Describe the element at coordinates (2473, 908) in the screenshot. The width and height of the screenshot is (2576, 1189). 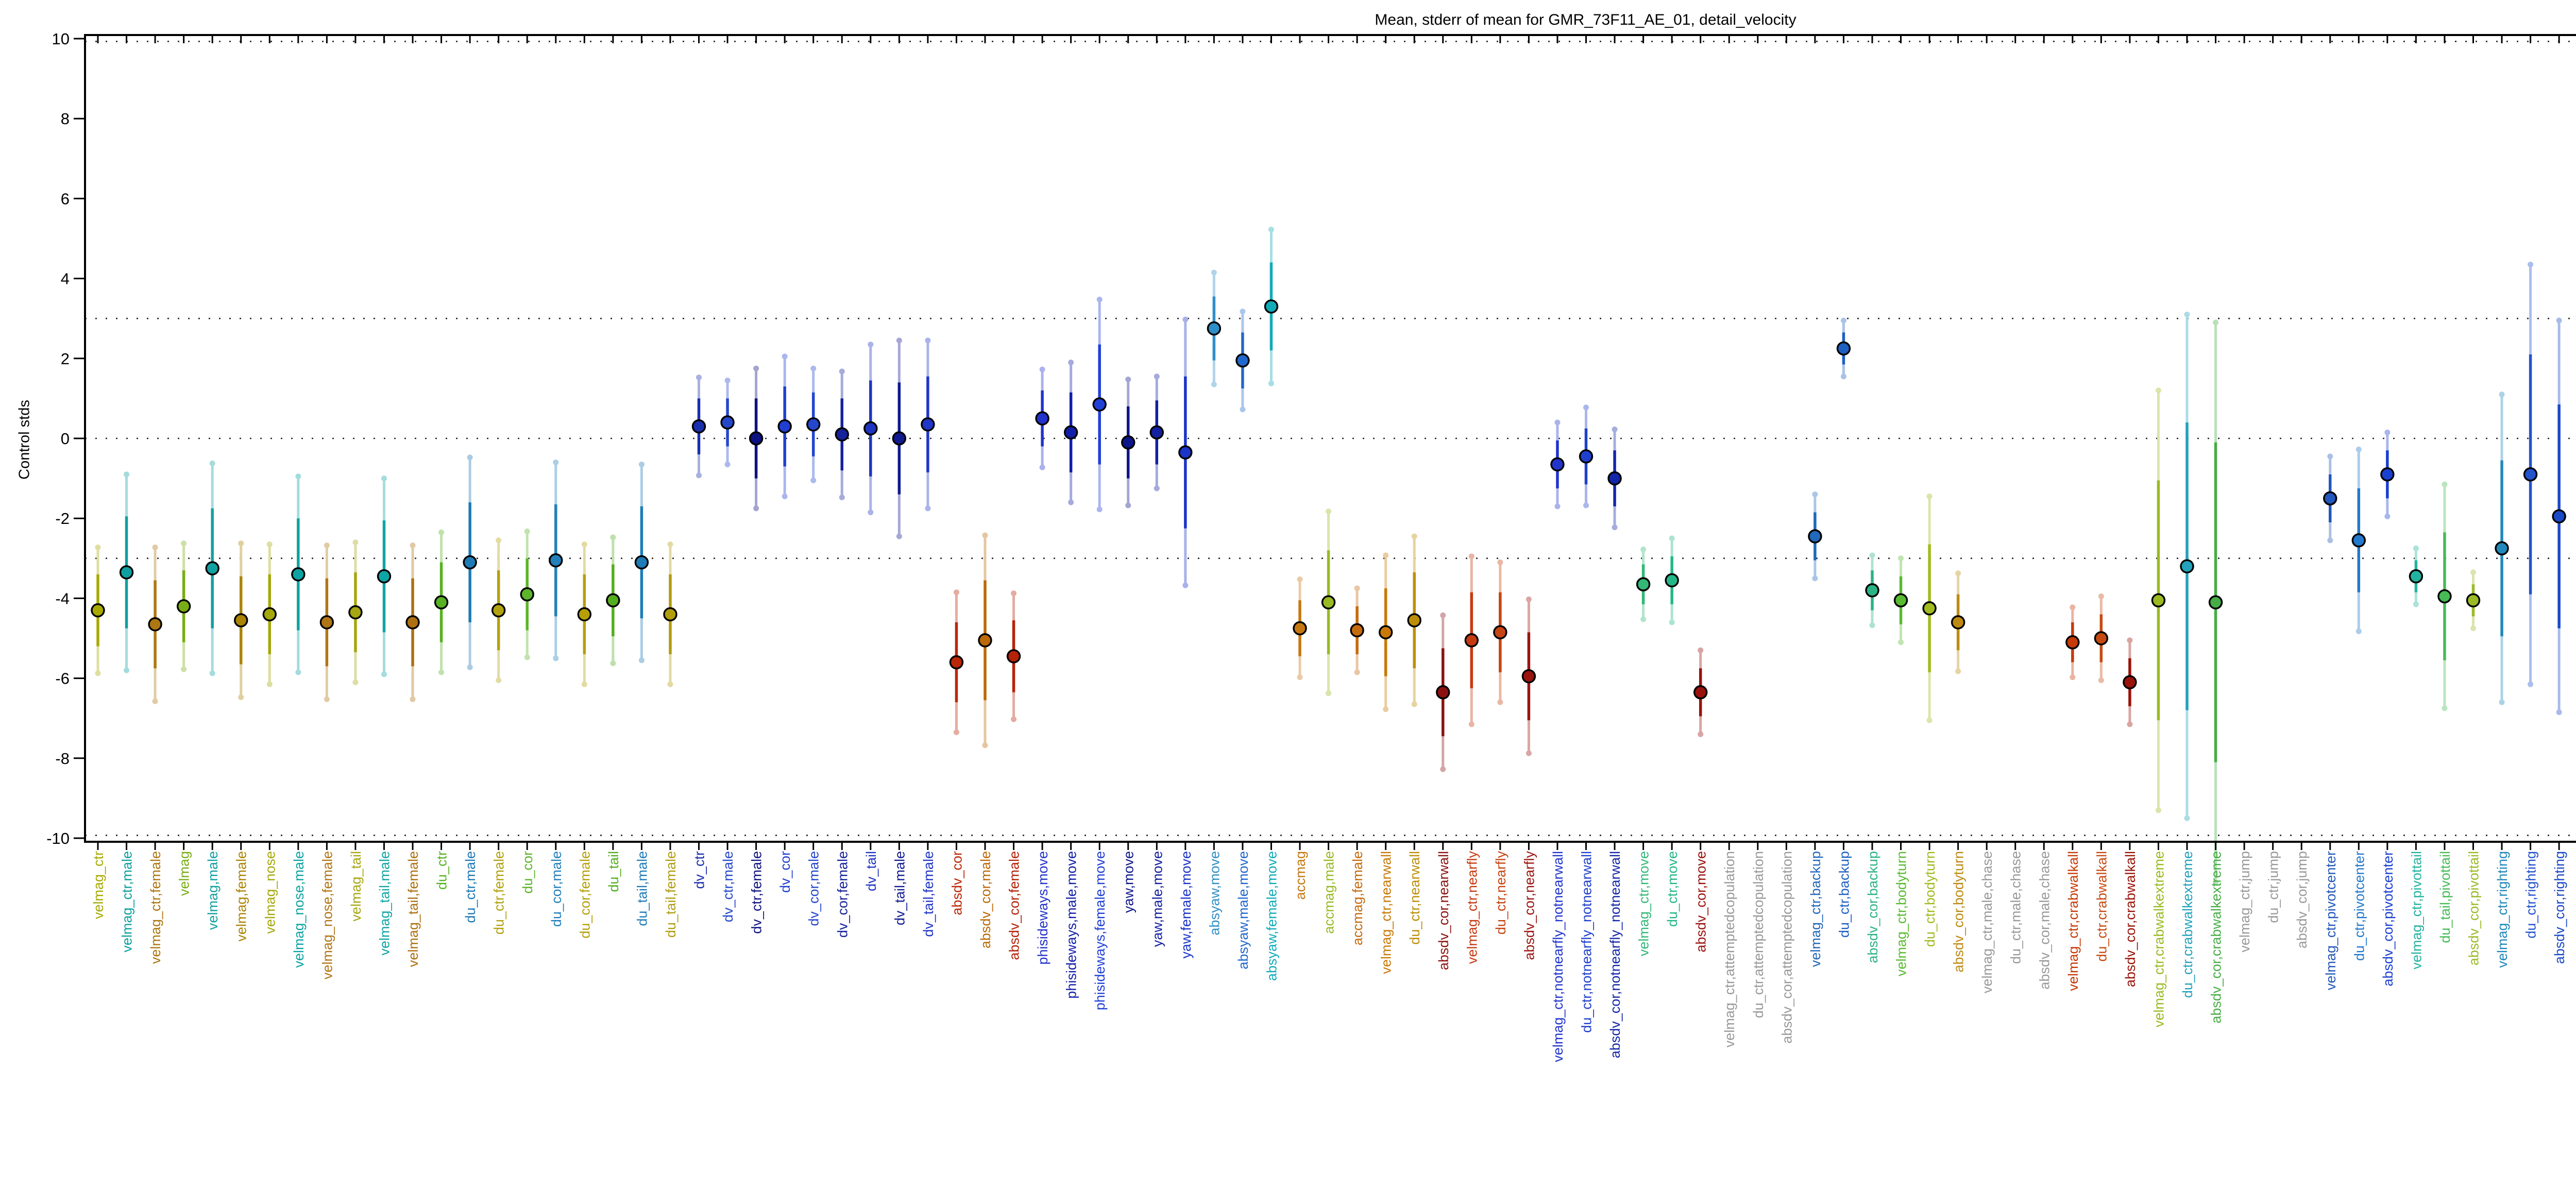
I see `x-tick-label: absdv_cor,pivottail` at that location.